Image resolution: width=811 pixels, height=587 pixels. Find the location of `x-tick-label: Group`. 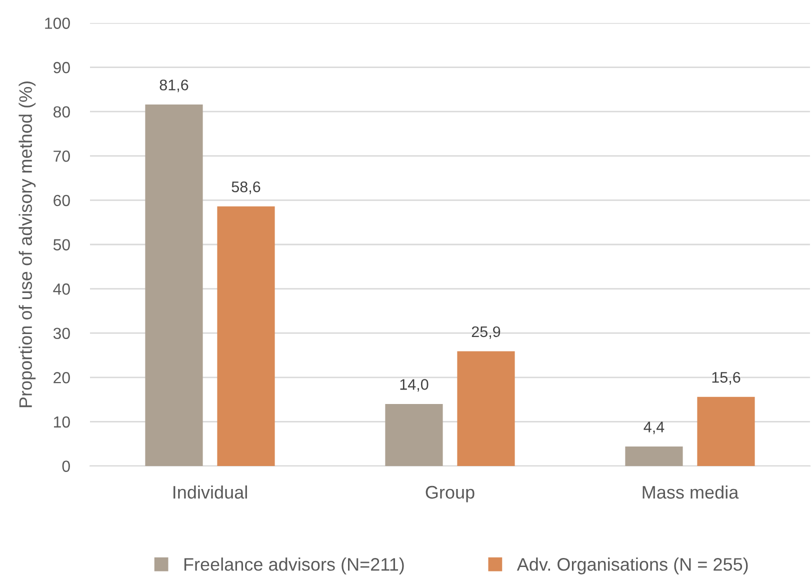

x-tick-label: Group is located at coordinates (450, 494).